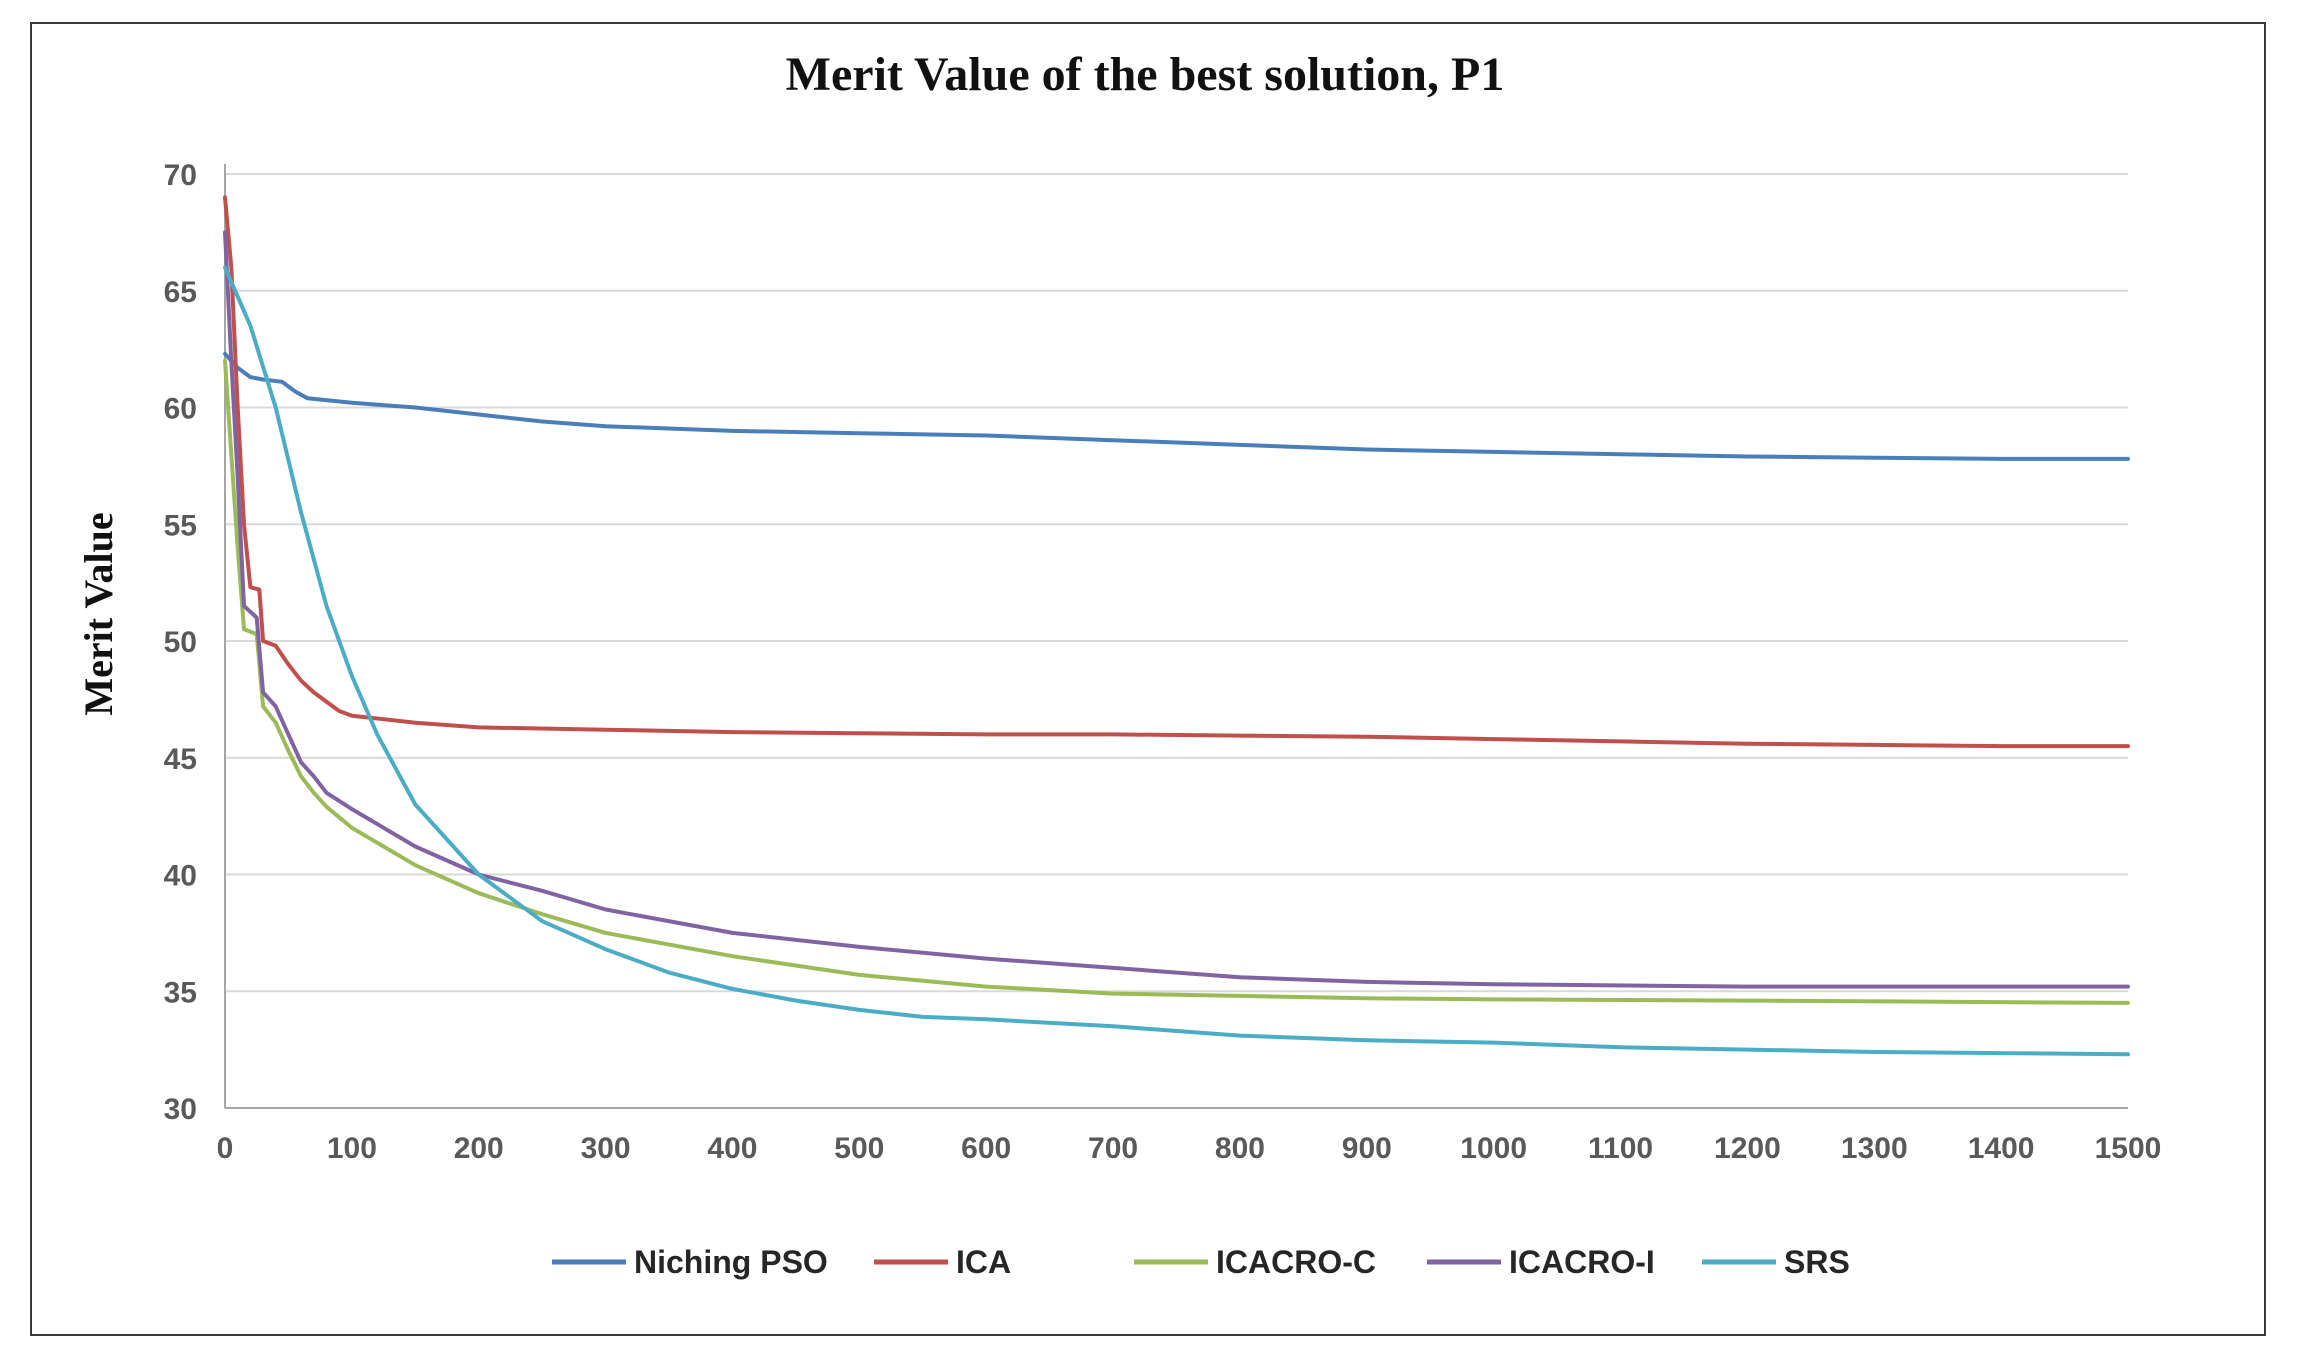 This screenshot has height=1369, width=2310. Describe the element at coordinates (1874, 1148) in the screenshot. I see `x-tick-label: 1300` at that location.